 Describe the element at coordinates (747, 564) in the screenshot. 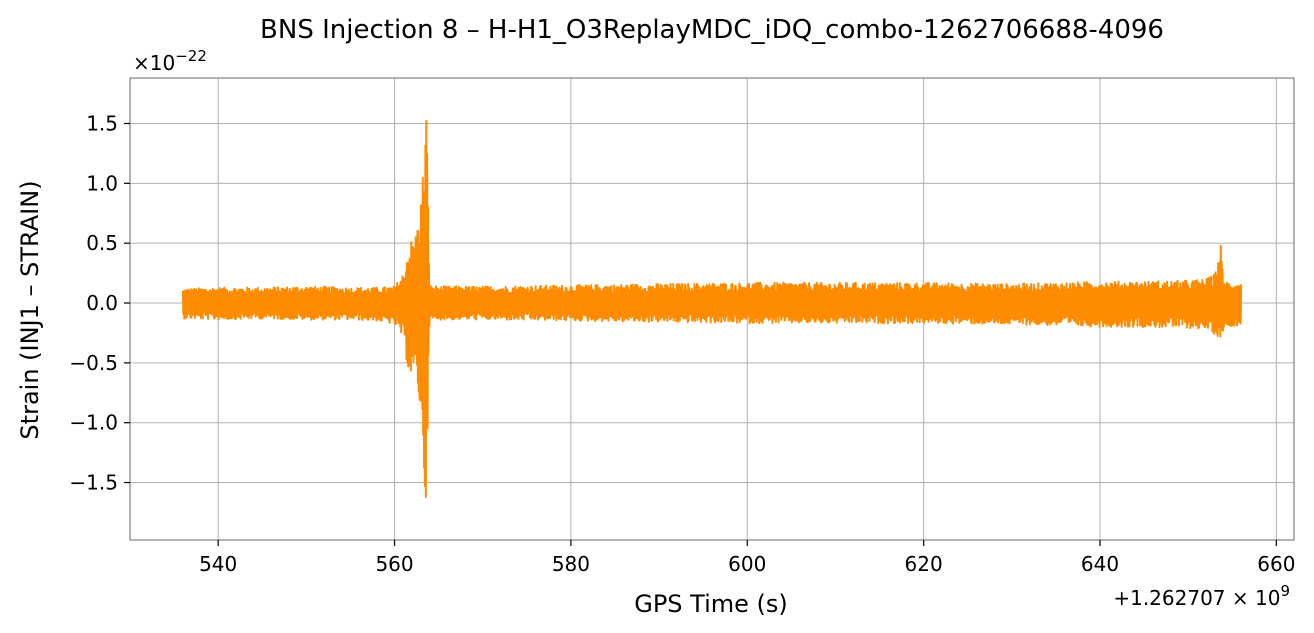

I see `x-tick-label: 600` at that location.